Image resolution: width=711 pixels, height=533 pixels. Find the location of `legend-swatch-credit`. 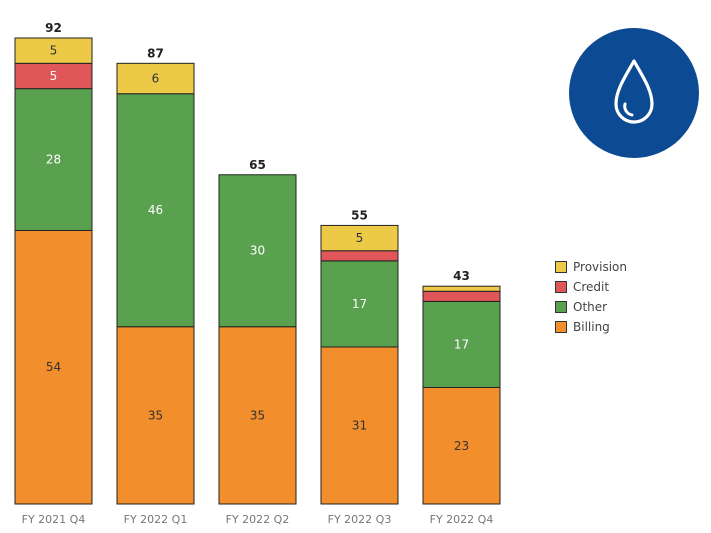

legend-swatch-credit is located at coordinates (561, 287).